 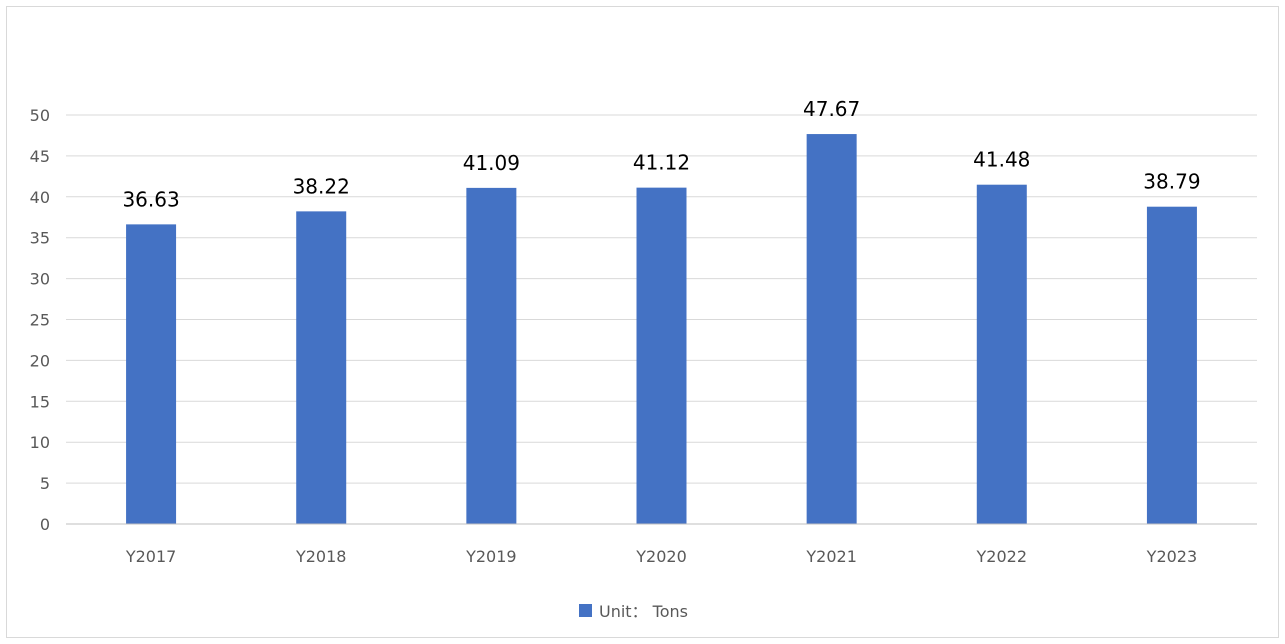 I want to click on legend-swatch, so click(x=585, y=610).